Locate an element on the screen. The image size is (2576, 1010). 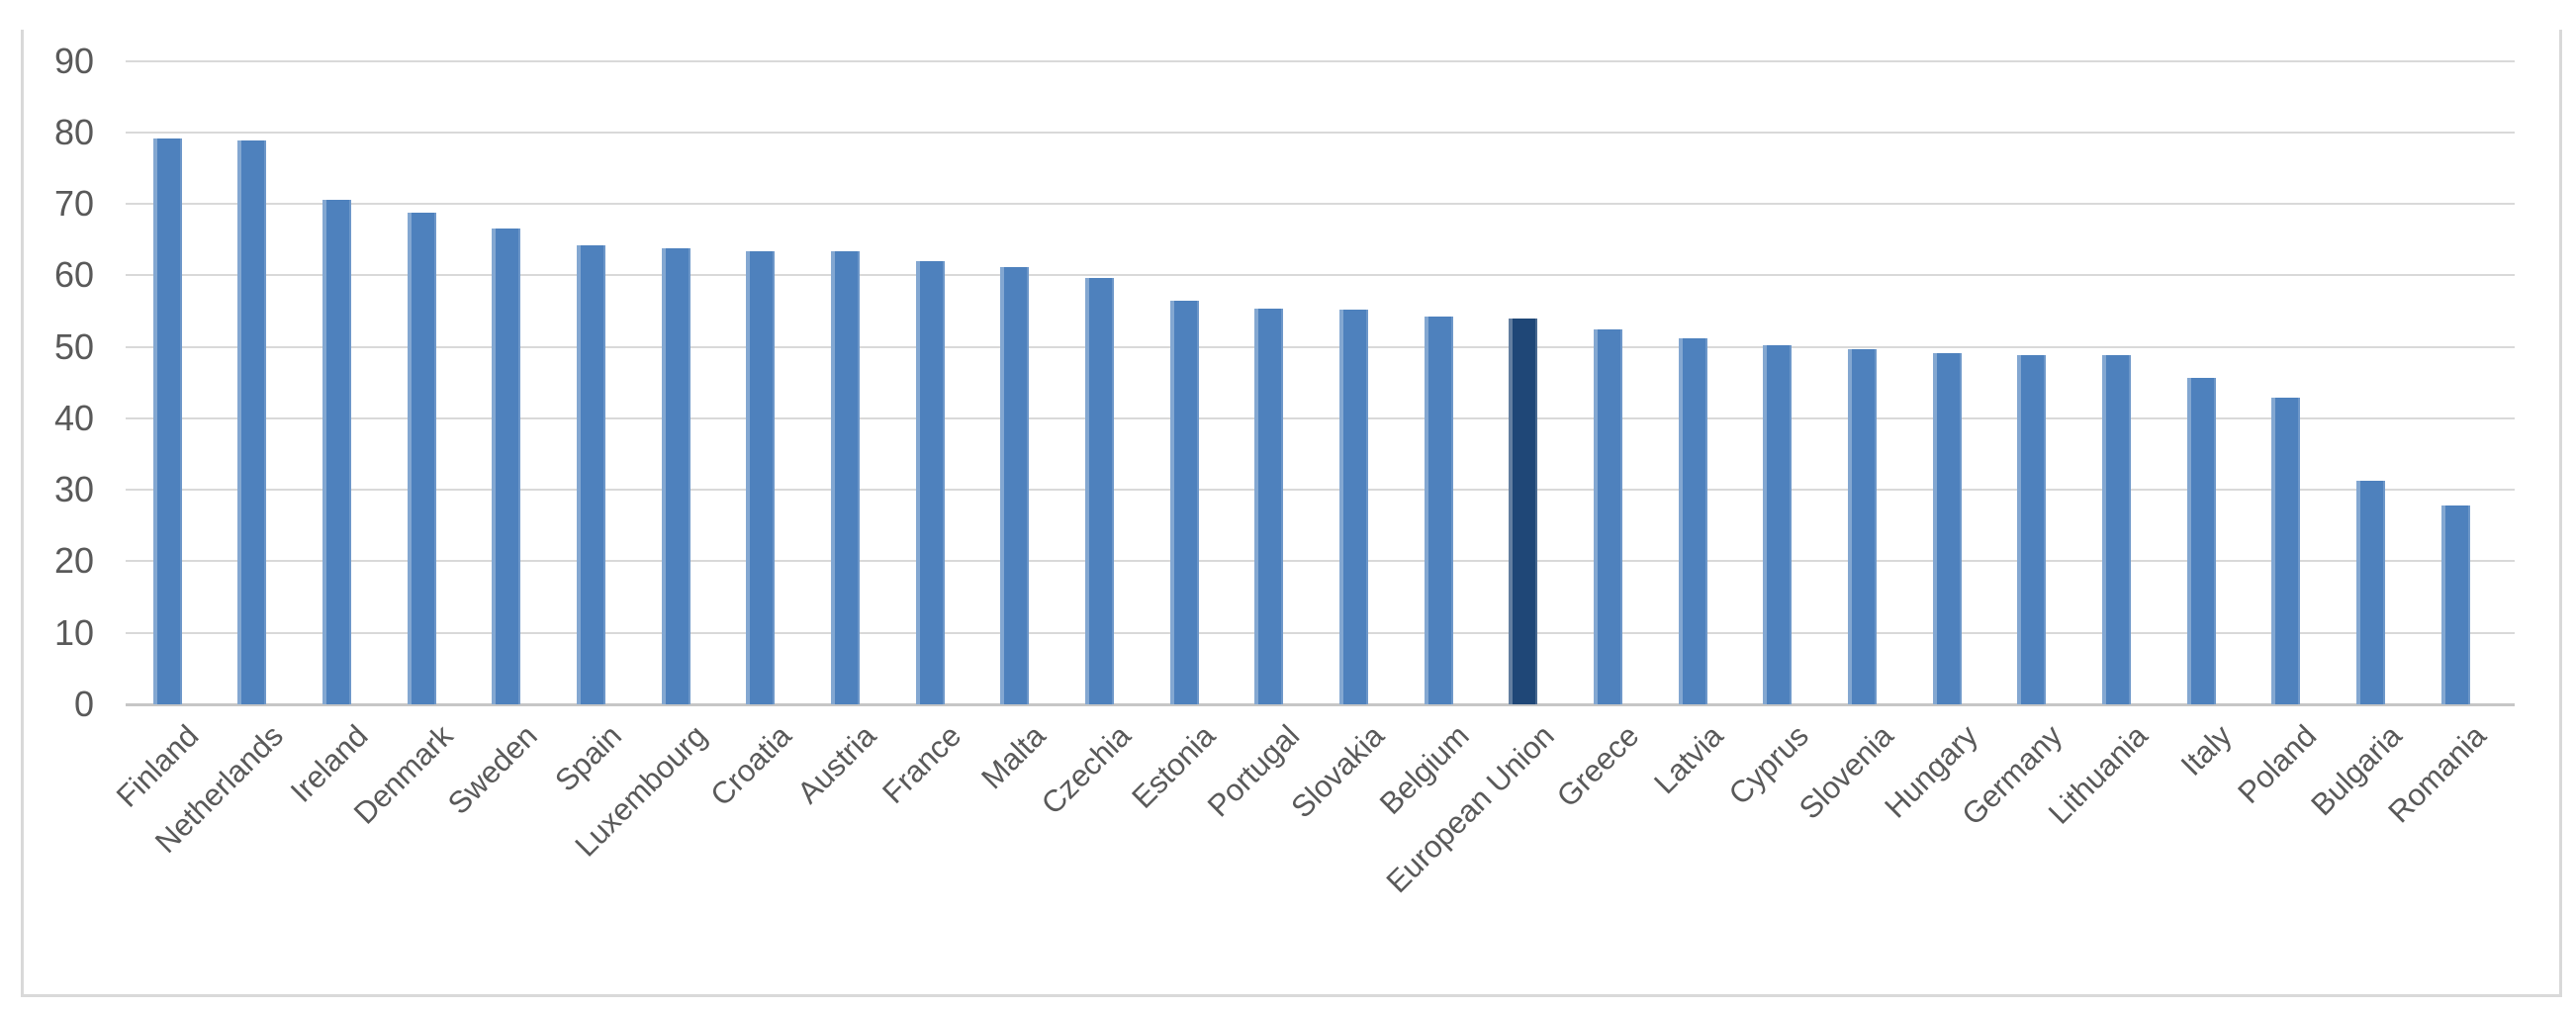
category-label-italy: Italy is located at coordinates (2206, 750).